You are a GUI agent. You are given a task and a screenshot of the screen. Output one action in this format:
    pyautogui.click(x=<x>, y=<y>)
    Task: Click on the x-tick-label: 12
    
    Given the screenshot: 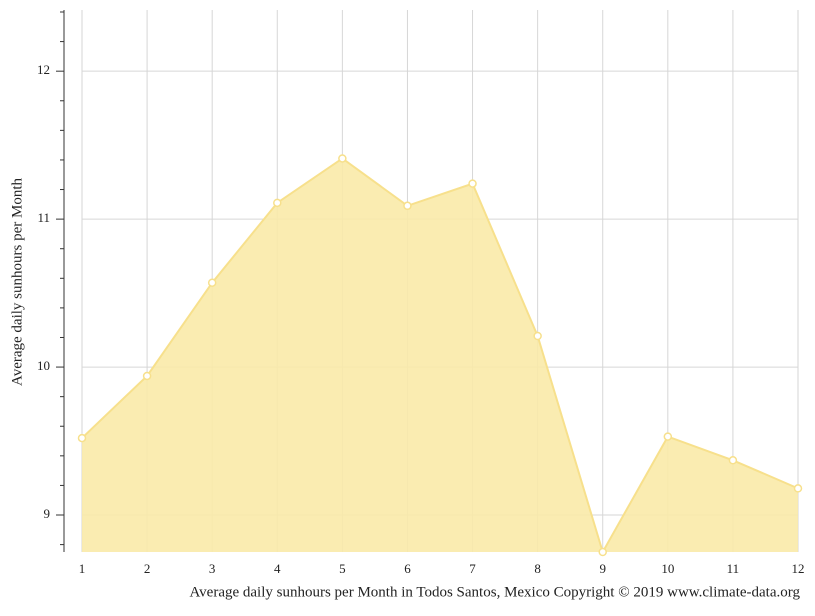 What is the action you would take?
    pyautogui.click(x=798, y=568)
    